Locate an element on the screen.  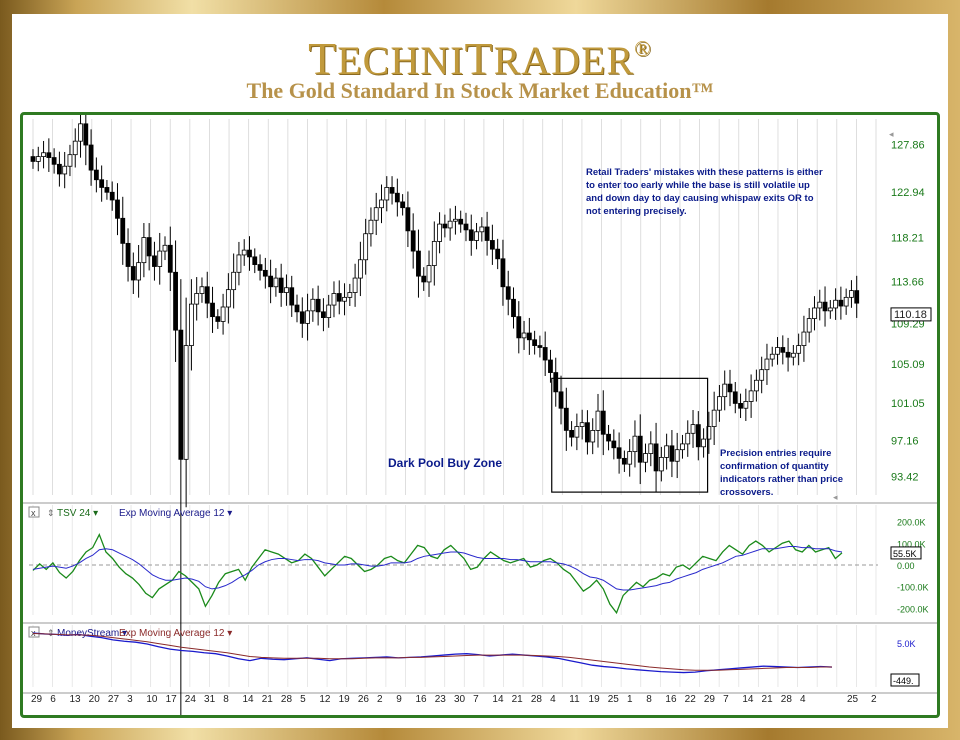
tsv-ma-title: Exp Moving Average 12 ▾ is located at coordinates (175, 513).